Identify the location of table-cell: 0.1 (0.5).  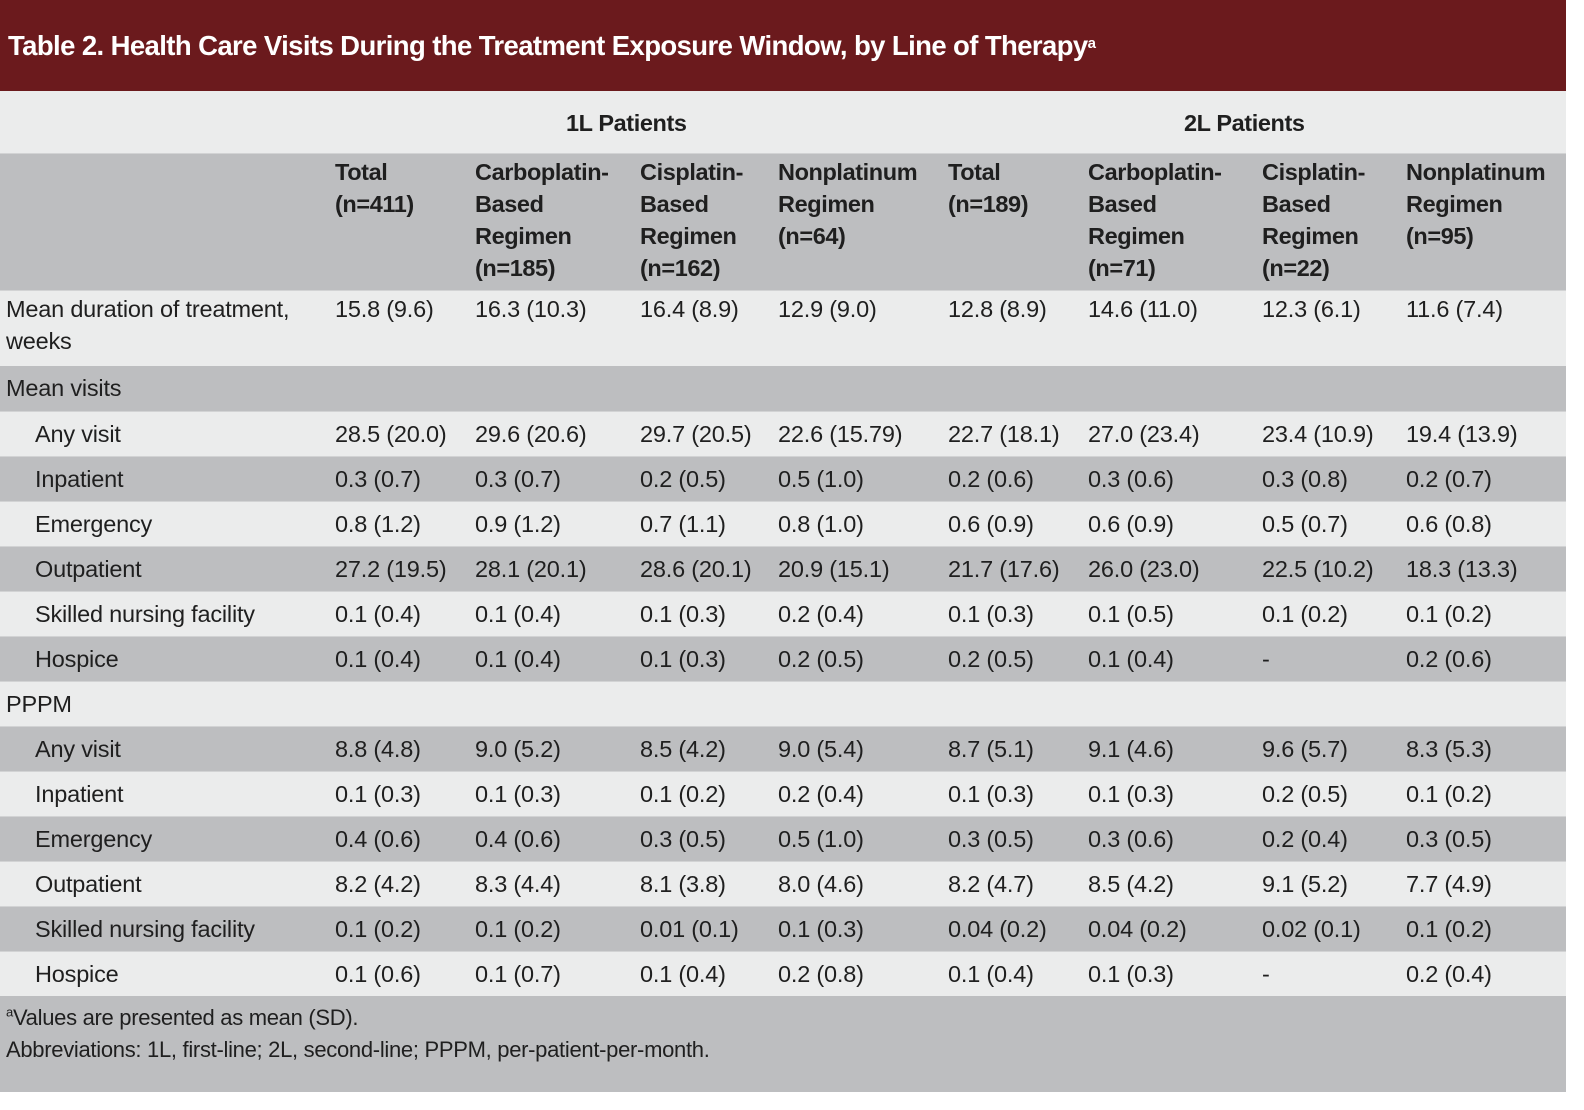
(1131, 614).